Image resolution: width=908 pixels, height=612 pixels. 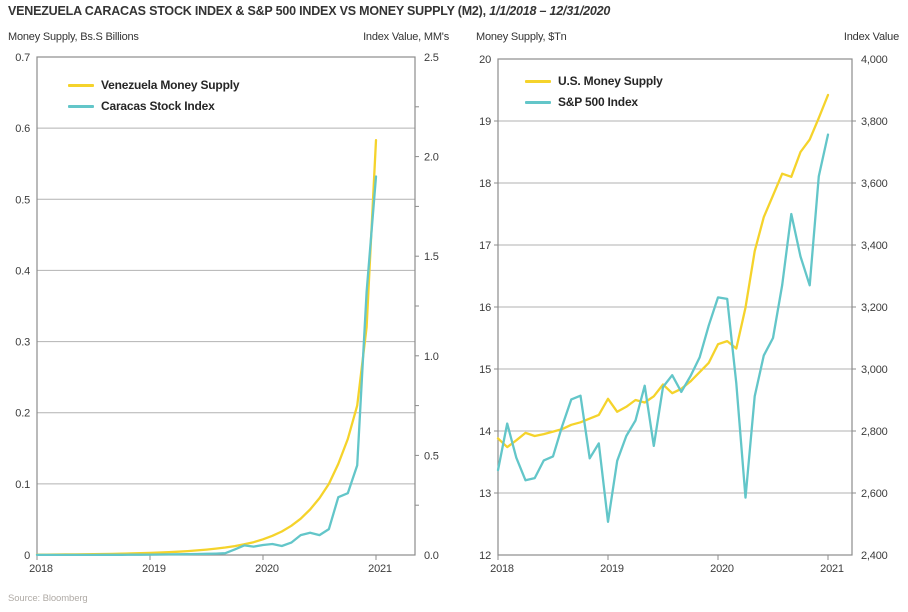 I want to click on left-chart-left-axis-caption: Money Supply, Bs.S Billions, so click(x=73, y=37).